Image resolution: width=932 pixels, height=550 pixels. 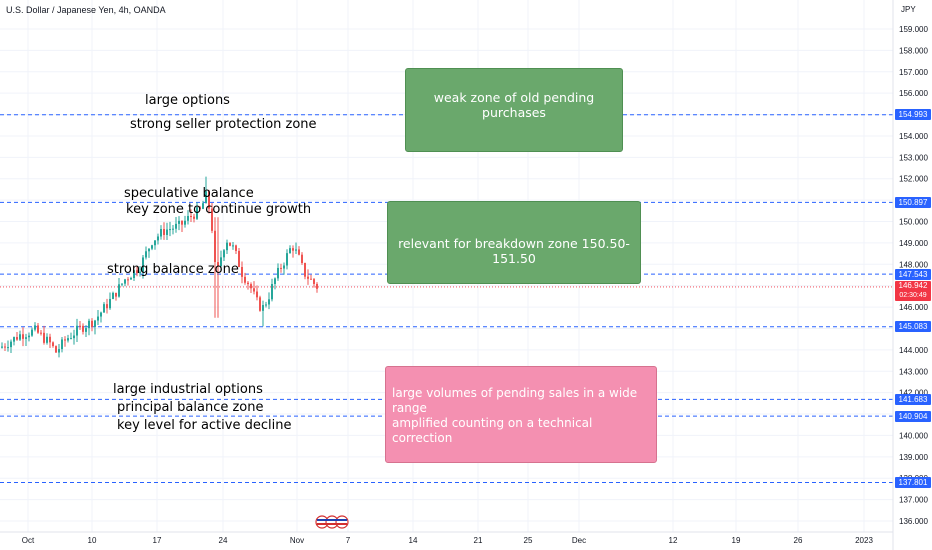 I want to click on economic-events-icon, so click(x=332, y=522).